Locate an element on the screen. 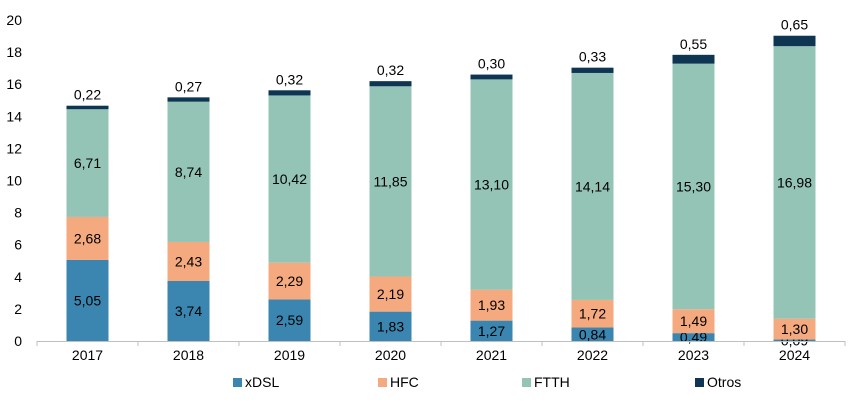  bar-segment-ftth-2020 is located at coordinates (390, 181).